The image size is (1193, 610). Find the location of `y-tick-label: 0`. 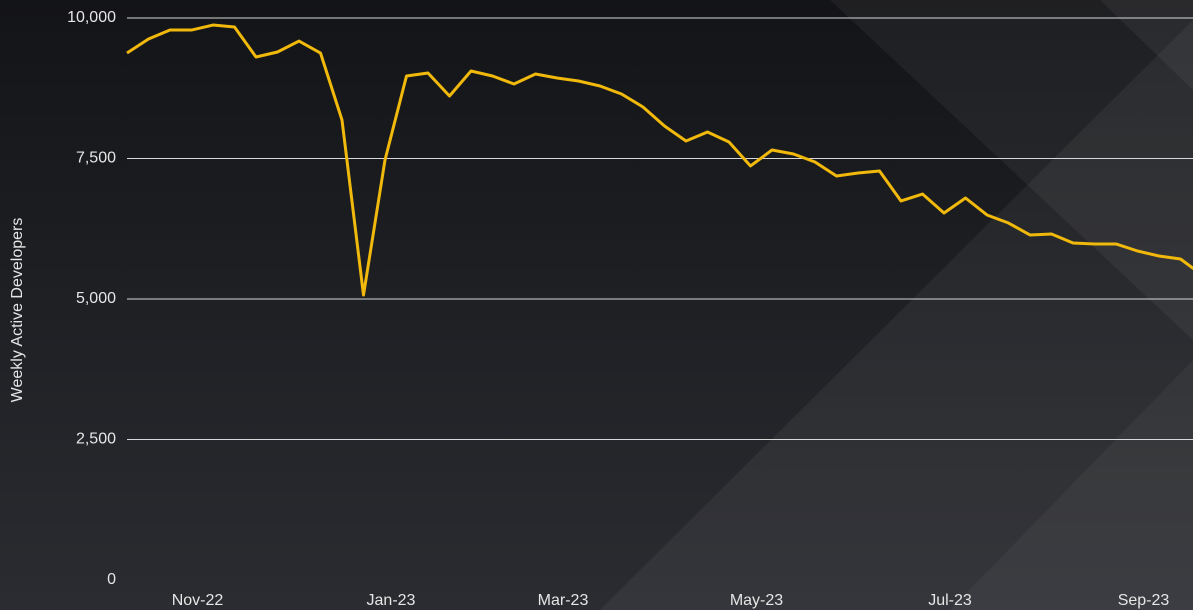

y-tick-label: 0 is located at coordinates (111, 579).